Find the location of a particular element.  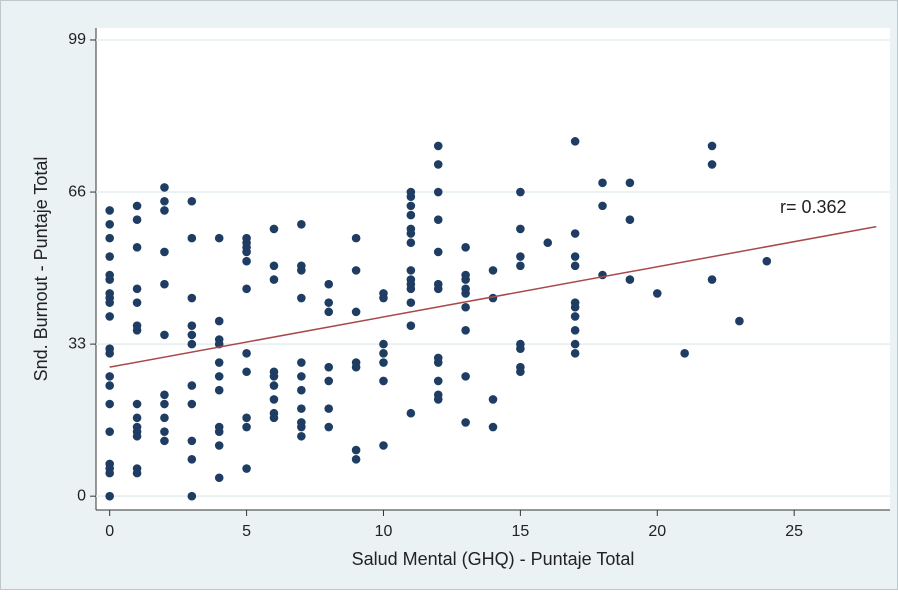

x-tick-label: 25 is located at coordinates (794, 531).